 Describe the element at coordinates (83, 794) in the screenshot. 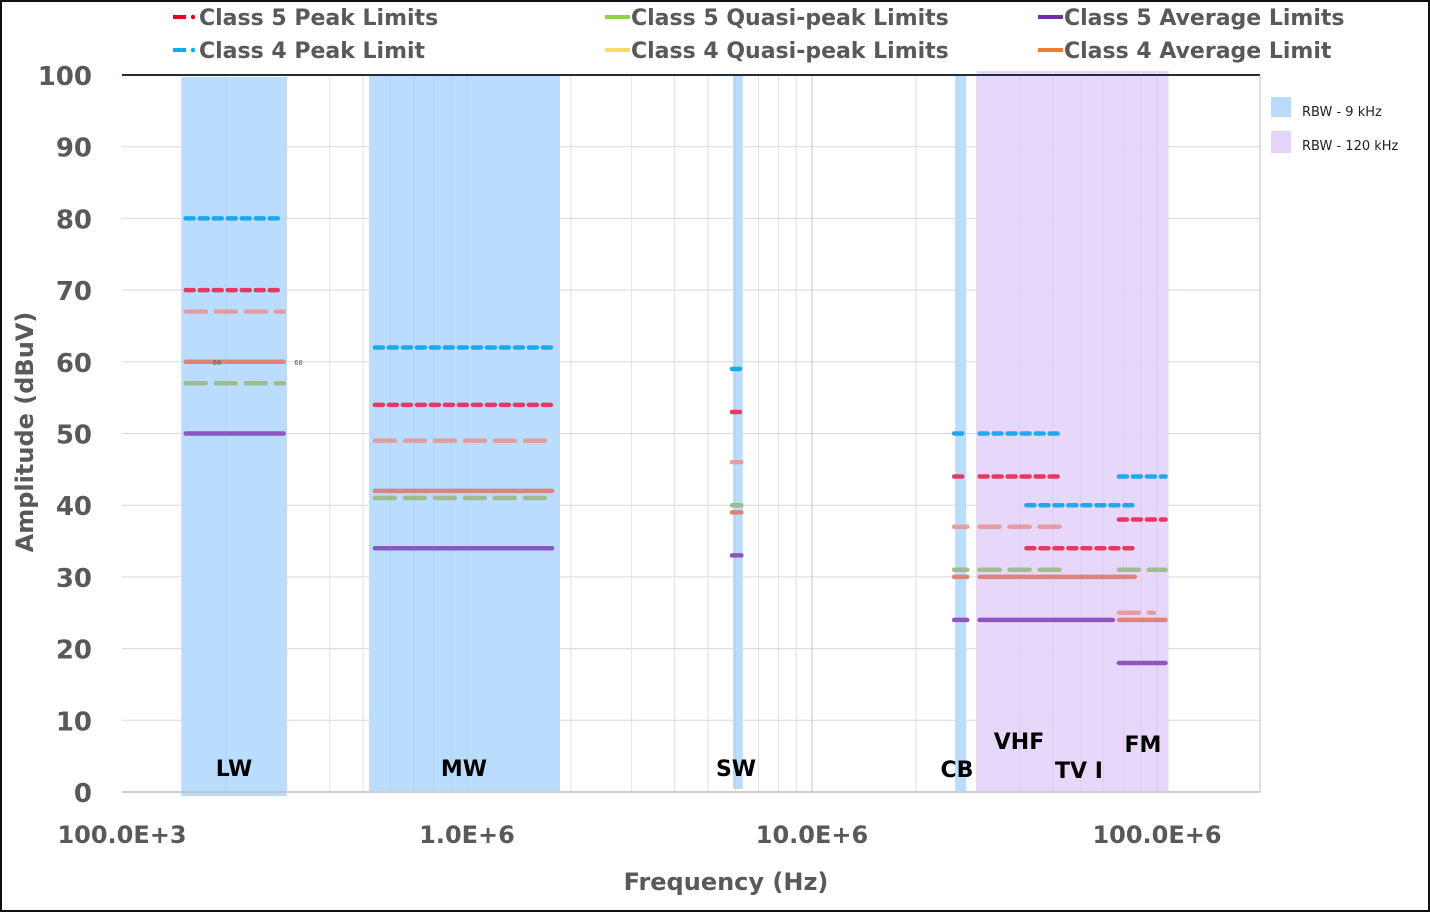

I see `y-tick-label: 0` at that location.